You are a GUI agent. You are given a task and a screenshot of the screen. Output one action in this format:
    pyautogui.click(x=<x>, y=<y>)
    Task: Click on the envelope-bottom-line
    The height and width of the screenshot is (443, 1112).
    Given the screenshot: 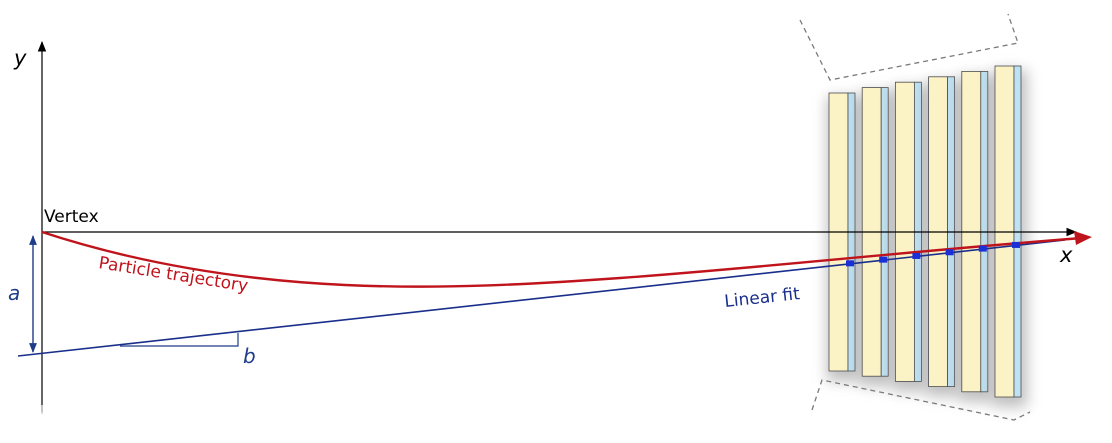 What is the action you would take?
    pyautogui.click(x=921, y=400)
    